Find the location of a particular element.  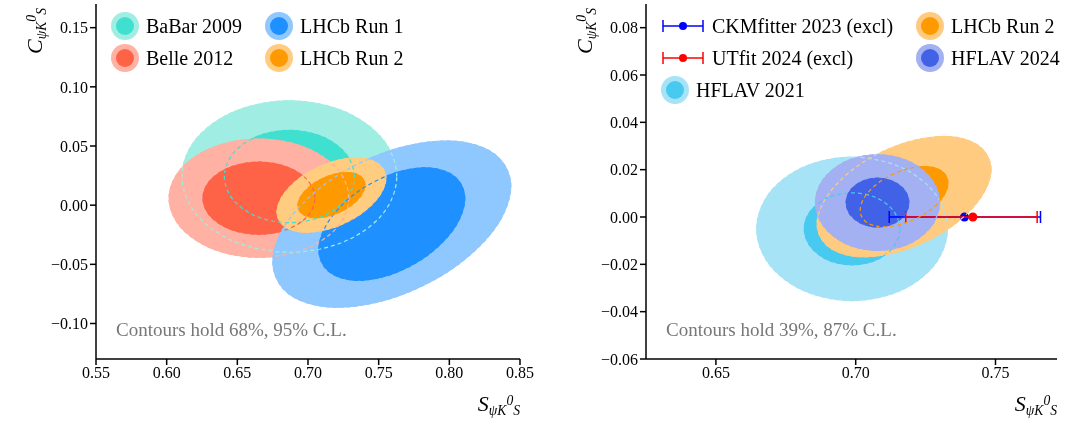

y-tick-label: −0.06 is located at coordinates (619, 359).